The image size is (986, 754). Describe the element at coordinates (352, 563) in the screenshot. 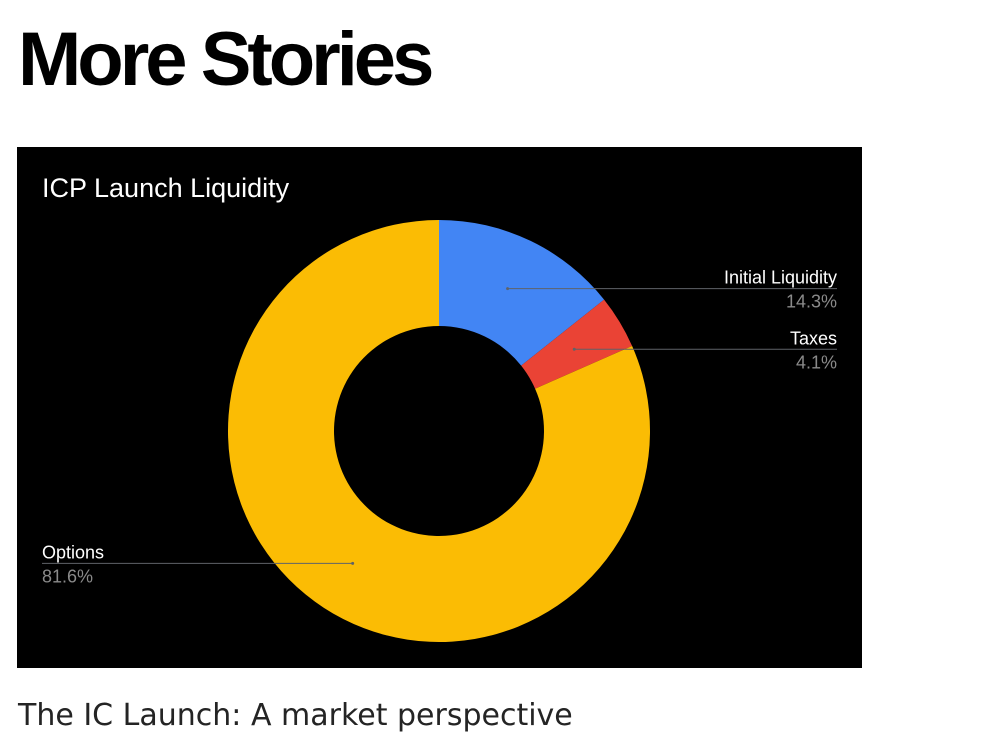

I see `leader-dot-options` at that location.